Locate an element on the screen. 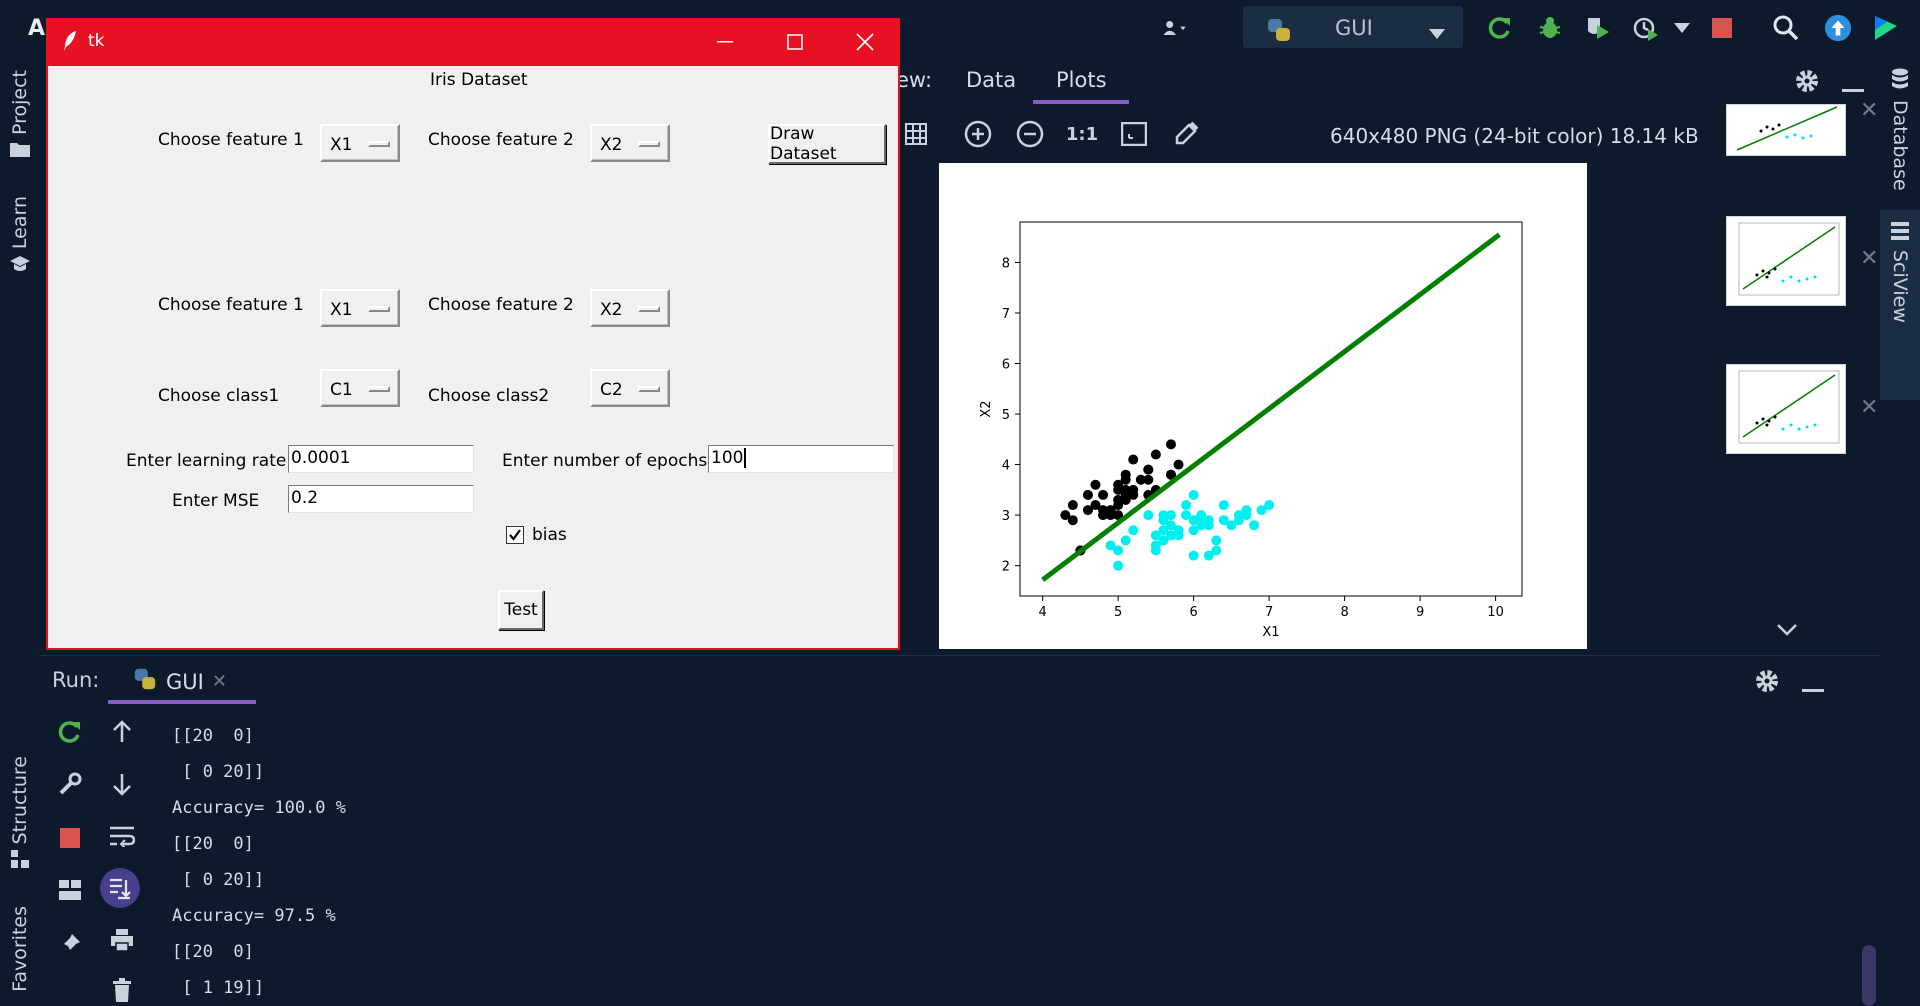  class1-select: C1 is located at coordinates (360, 388).